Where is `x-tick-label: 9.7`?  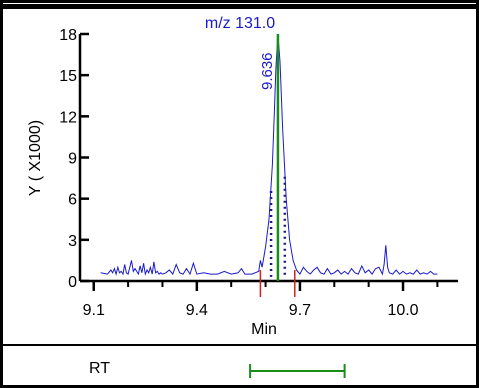
x-tick-label: 9.7 is located at coordinates (300, 310).